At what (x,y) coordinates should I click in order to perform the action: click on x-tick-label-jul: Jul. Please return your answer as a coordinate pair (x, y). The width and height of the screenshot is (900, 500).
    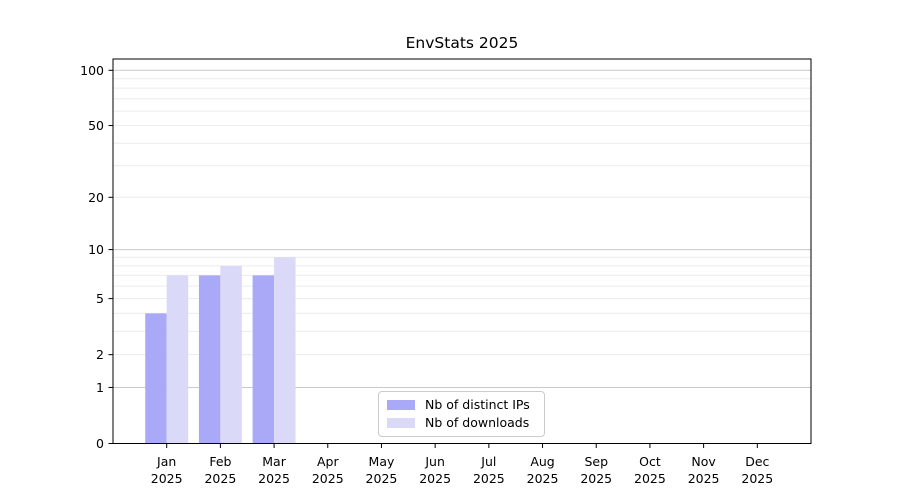
    Looking at the image, I should click on (488, 461).